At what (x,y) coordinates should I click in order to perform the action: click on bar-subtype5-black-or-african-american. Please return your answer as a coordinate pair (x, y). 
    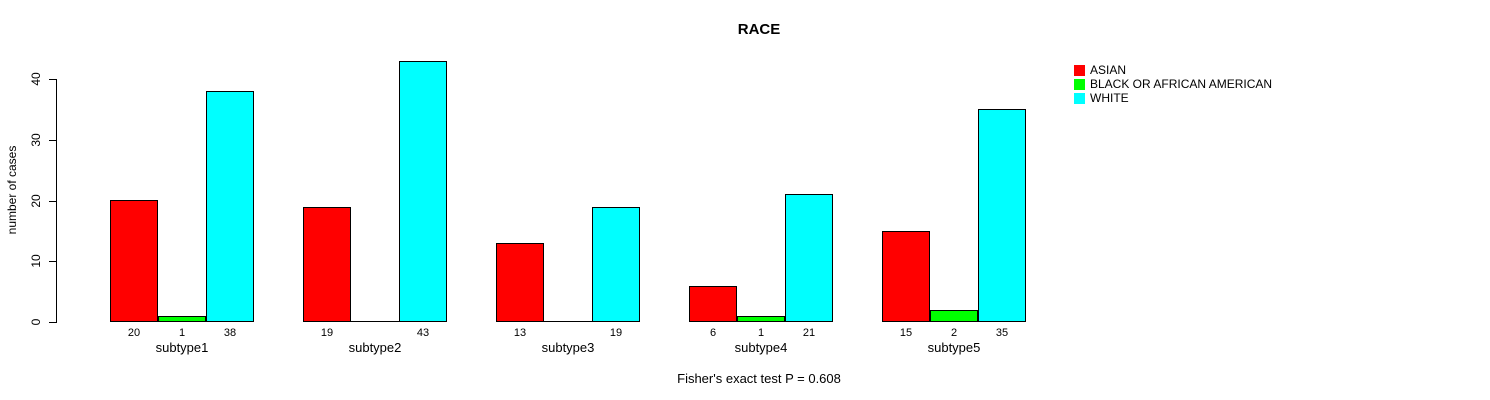
    Looking at the image, I should click on (954, 316).